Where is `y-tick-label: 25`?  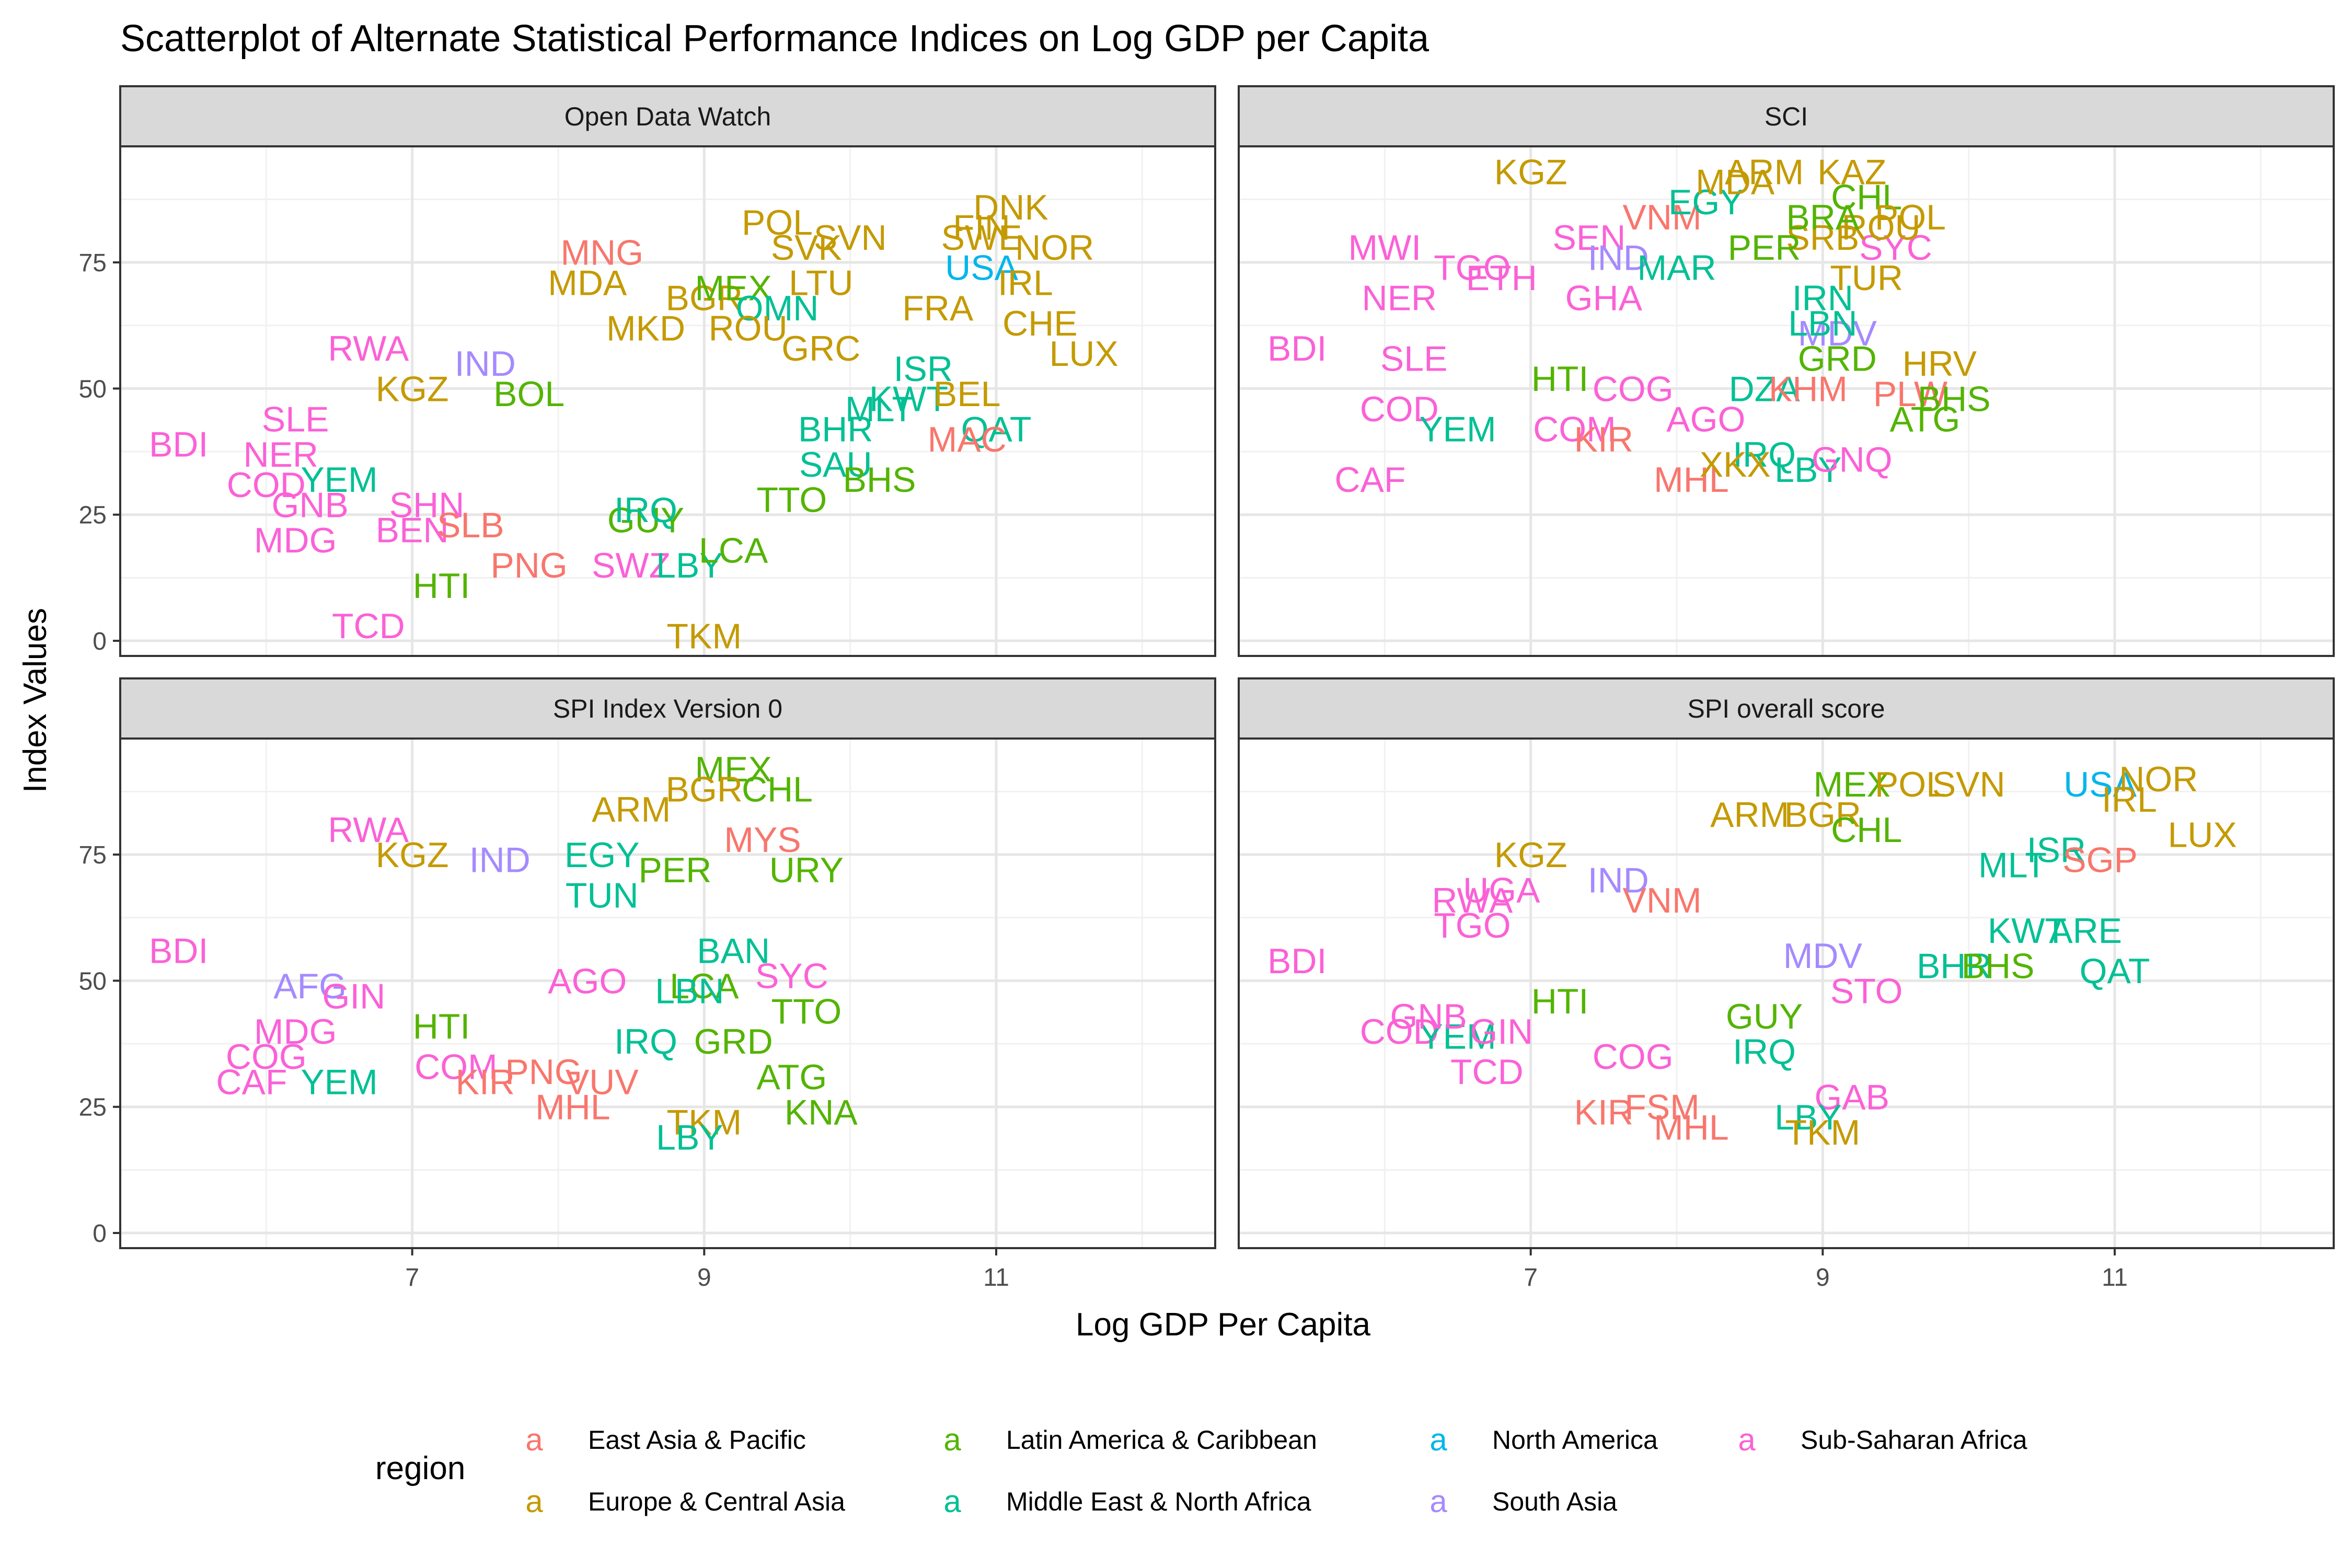 y-tick-label: 25 is located at coordinates (93, 1108).